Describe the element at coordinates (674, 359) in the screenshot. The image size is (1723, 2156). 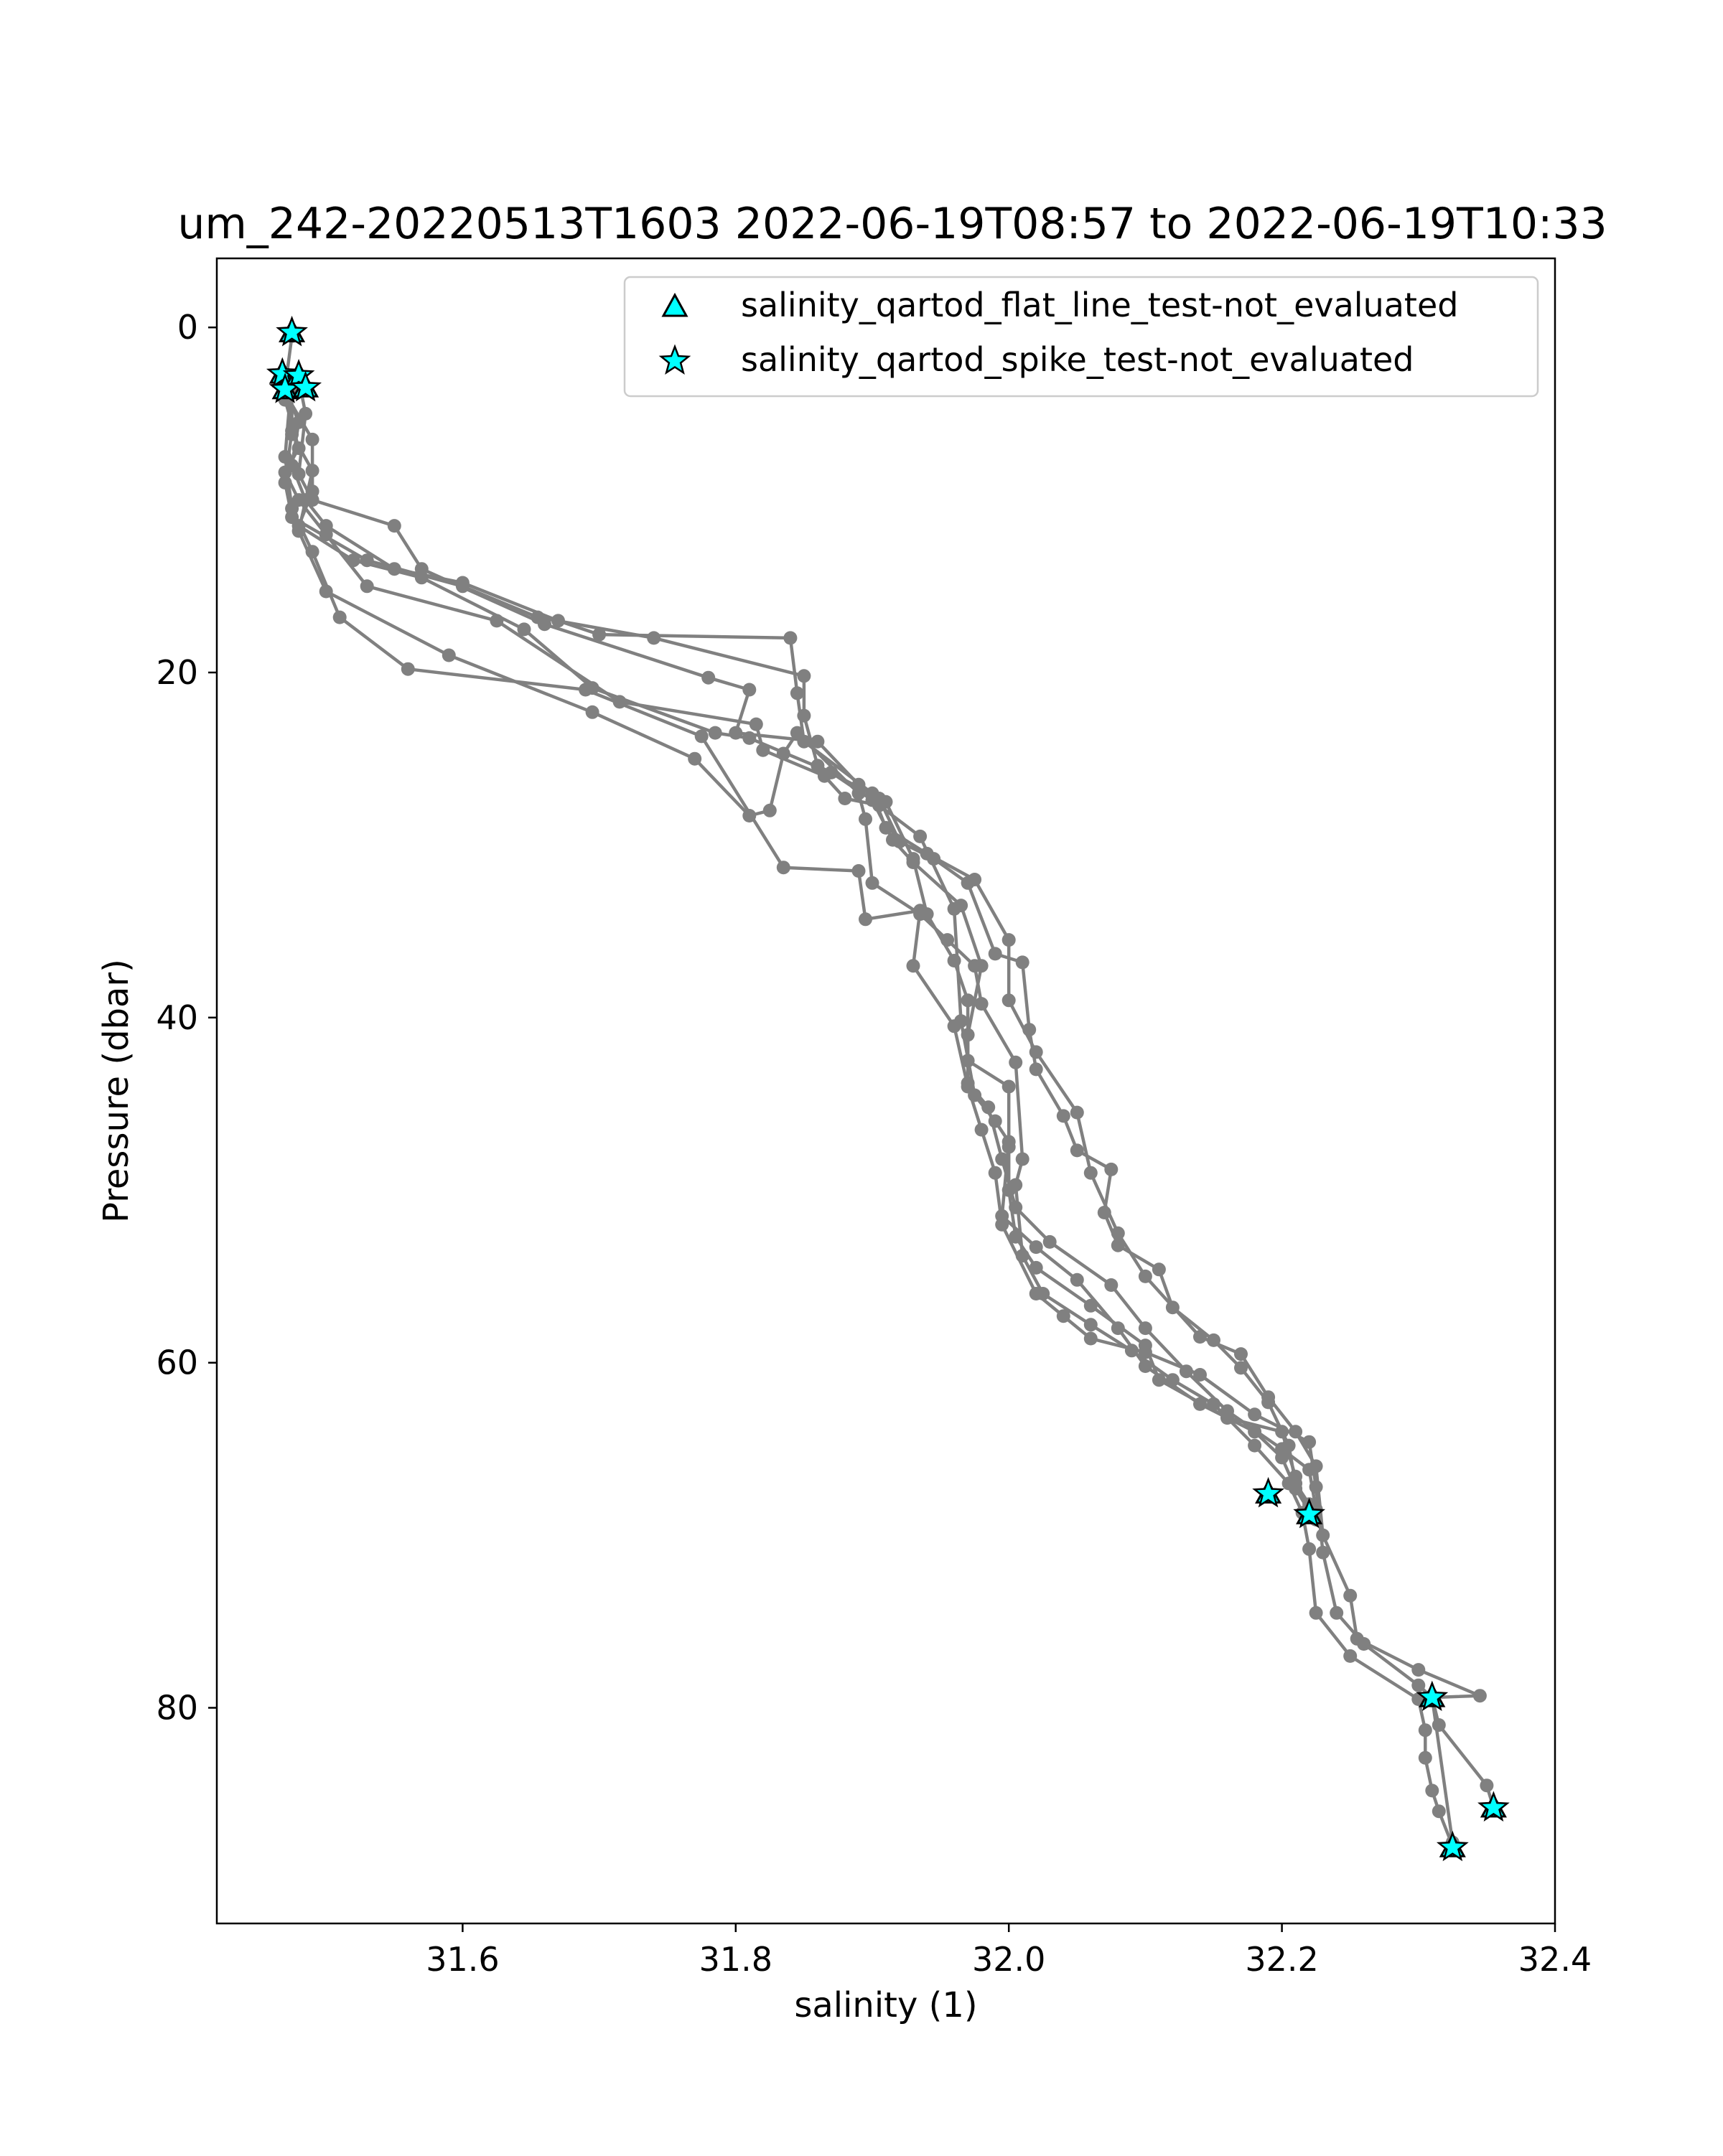
I see `legend-star-shape` at that location.